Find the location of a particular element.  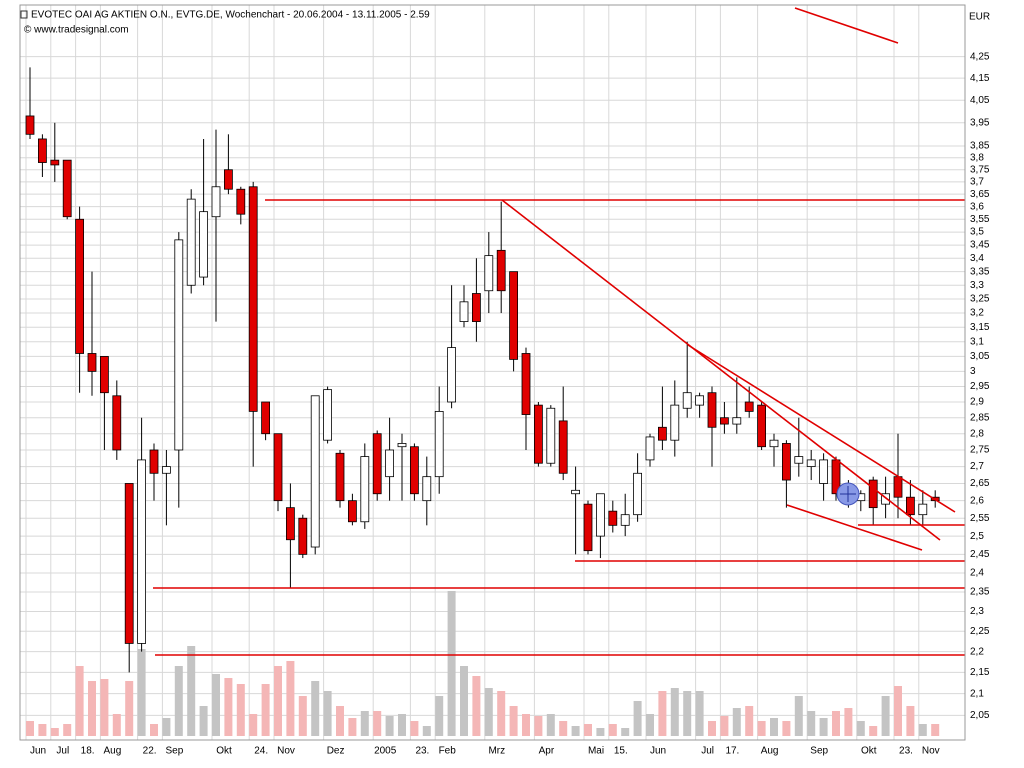

x-tick-label: Okt is located at coordinates (869, 751).